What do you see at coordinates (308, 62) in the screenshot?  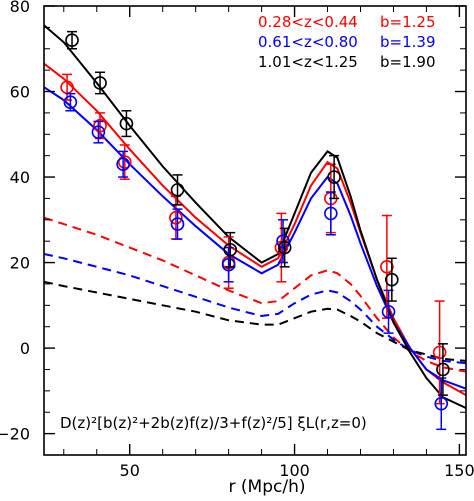 I see `legend-label-2: 1.01<z<1.25` at bounding box center [308, 62].